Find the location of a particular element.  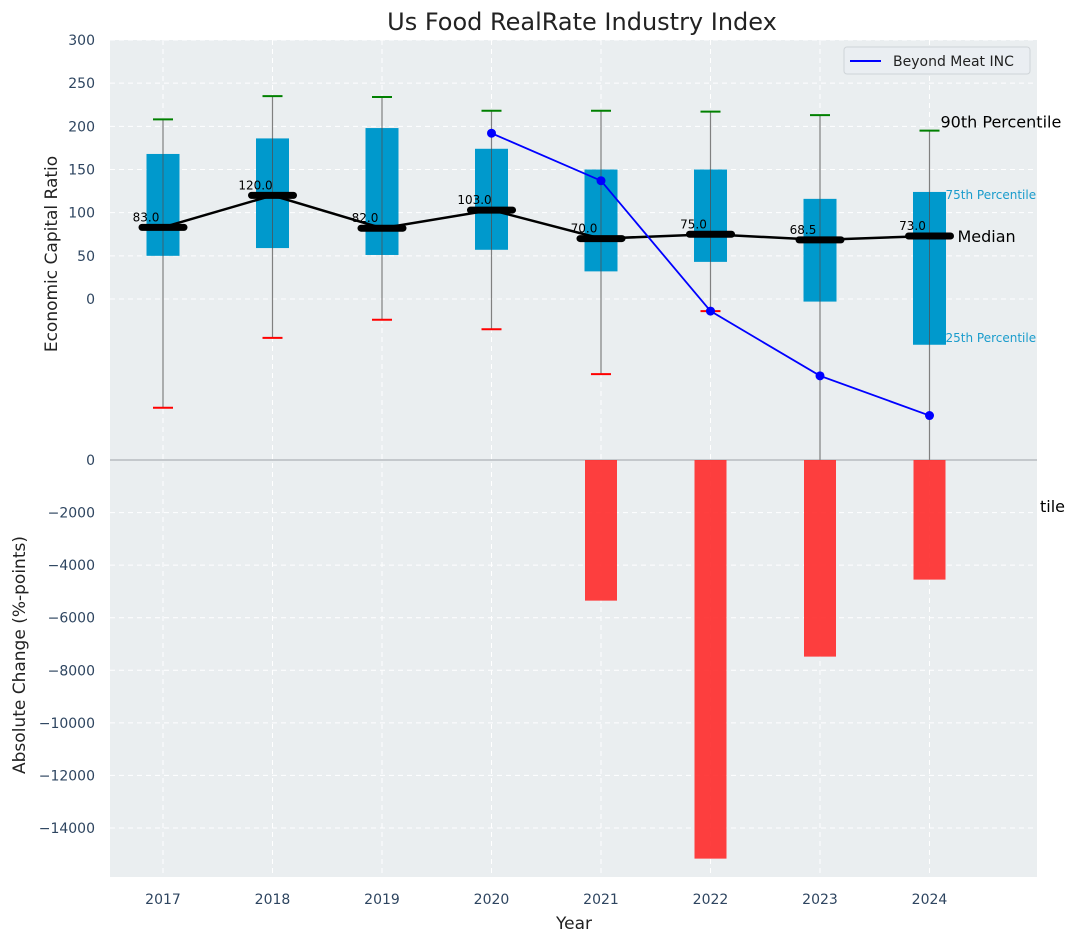

annotation-90th-percentile: 90th Percentile is located at coordinates (1001, 122).